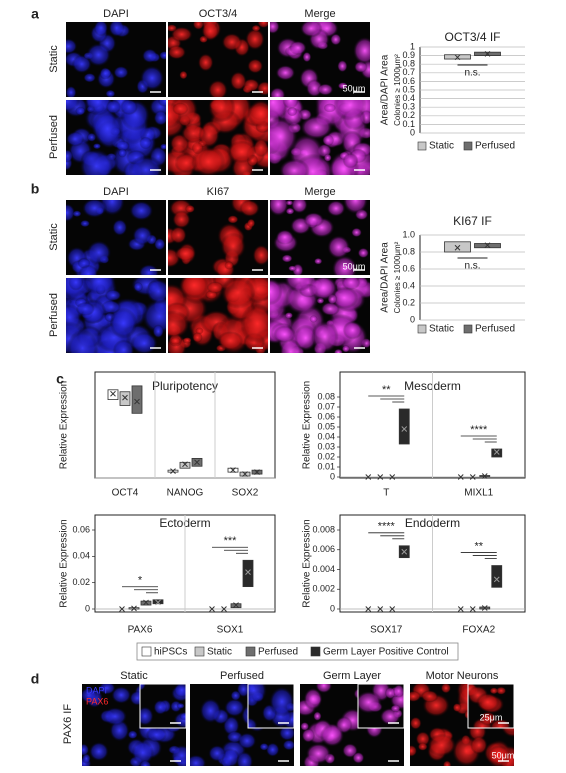 The width and height of the screenshot is (566, 773). Describe the element at coordinates (60, 379) in the screenshot. I see `panel-label: c` at that location.